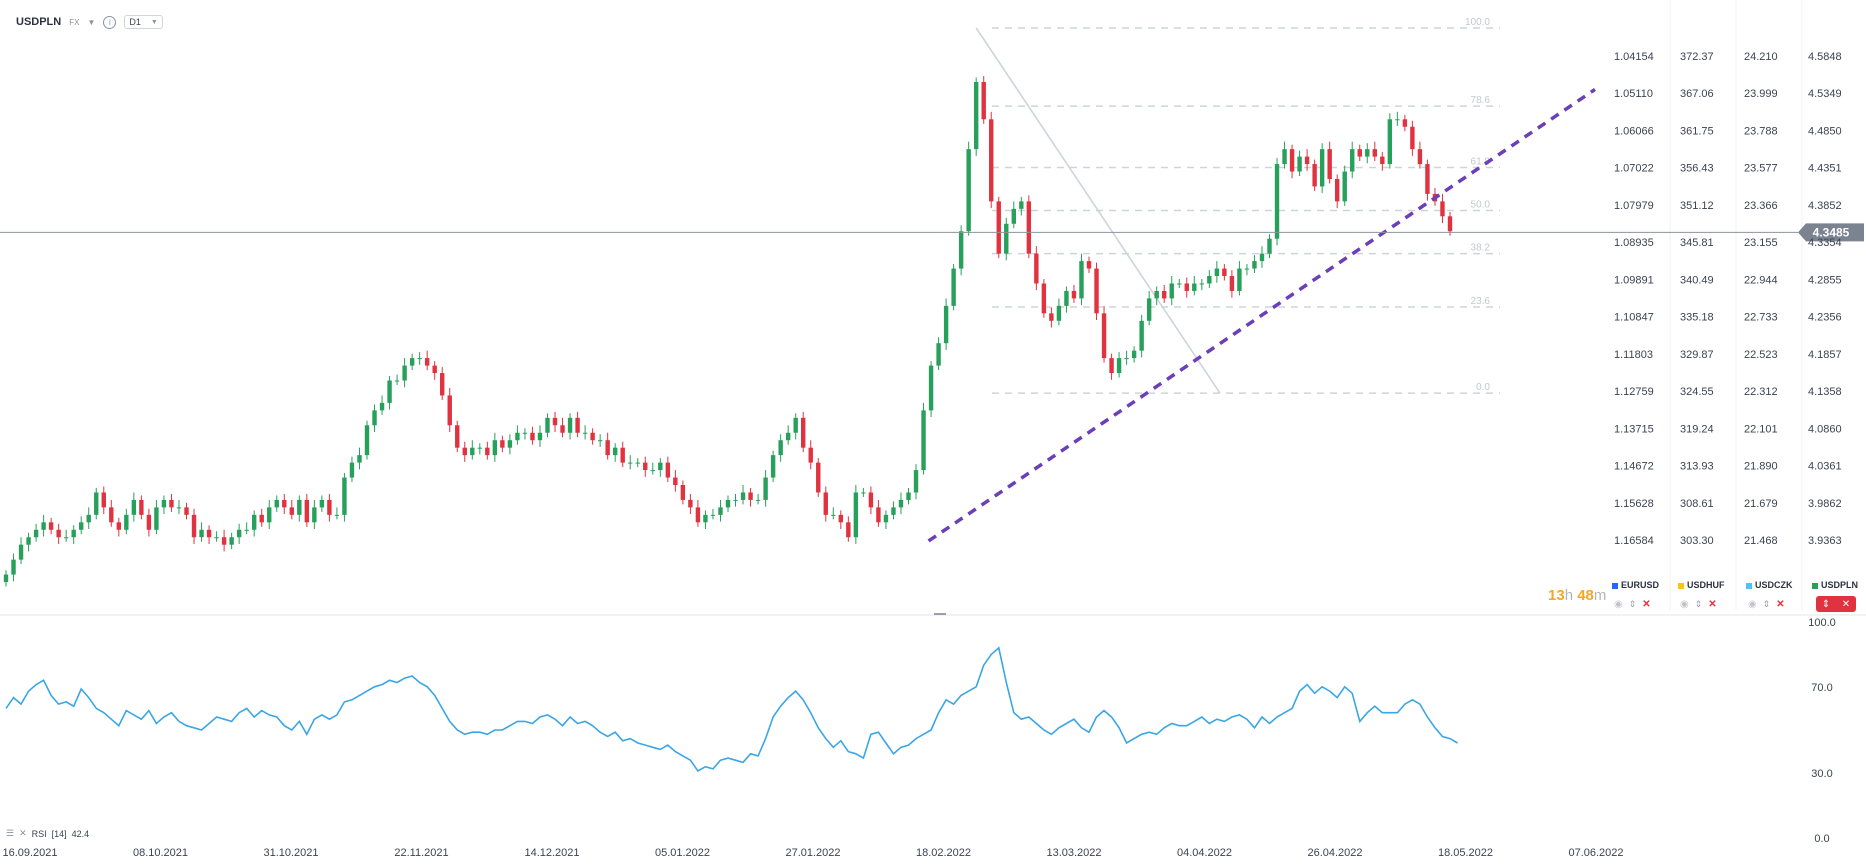 This screenshot has width=1866, height=865. What do you see at coordinates (1835, 585) in the screenshot?
I see `legend-usdpln: USDPLN` at bounding box center [1835, 585].